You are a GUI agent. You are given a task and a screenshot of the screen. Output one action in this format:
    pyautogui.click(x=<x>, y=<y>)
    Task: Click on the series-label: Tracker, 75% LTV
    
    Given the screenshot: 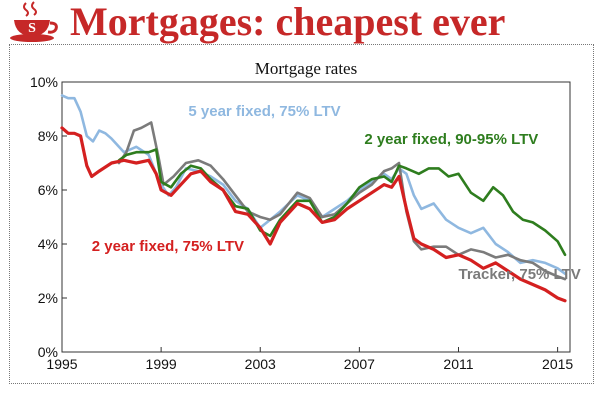 What is the action you would take?
    pyautogui.click(x=519, y=274)
    